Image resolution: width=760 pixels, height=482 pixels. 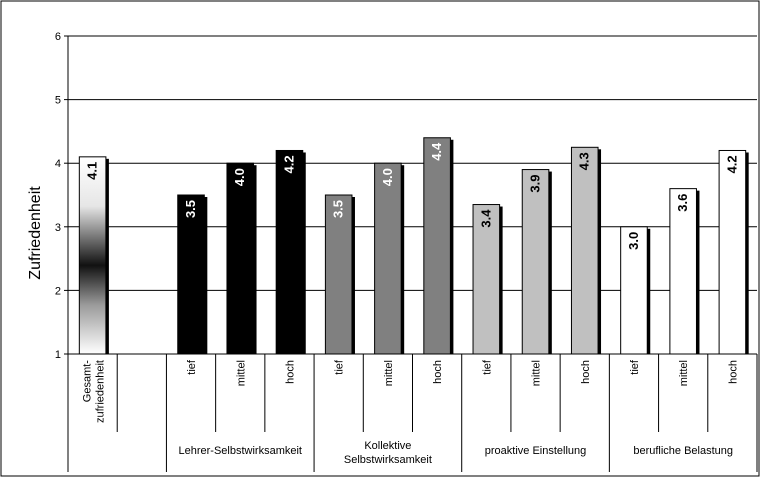 I want to click on group-label: Selbstwirksamkeit, so click(x=388, y=460).